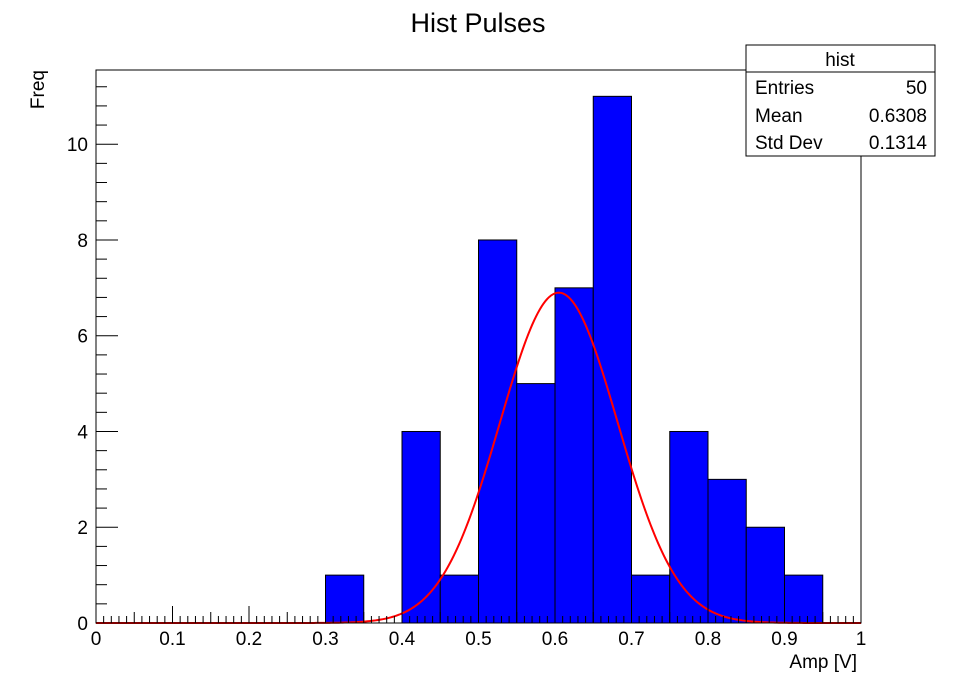 Image resolution: width=956 pixels, height=692 pixels. Describe the element at coordinates (784, 639) in the screenshot. I see `x-tick-label: 0.9` at that location.